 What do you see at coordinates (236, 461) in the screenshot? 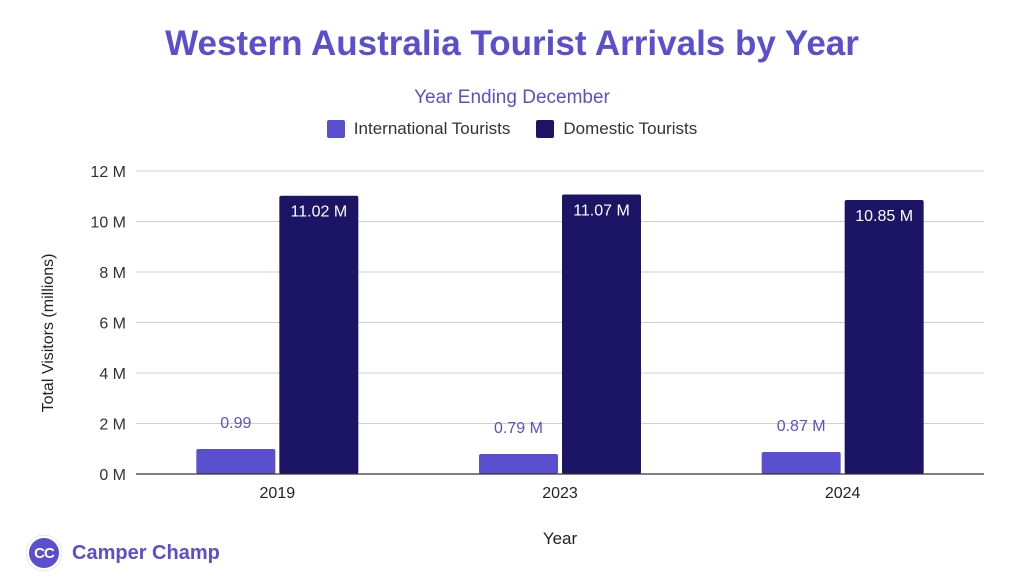
I see `bar-international-2019` at bounding box center [236, 461].